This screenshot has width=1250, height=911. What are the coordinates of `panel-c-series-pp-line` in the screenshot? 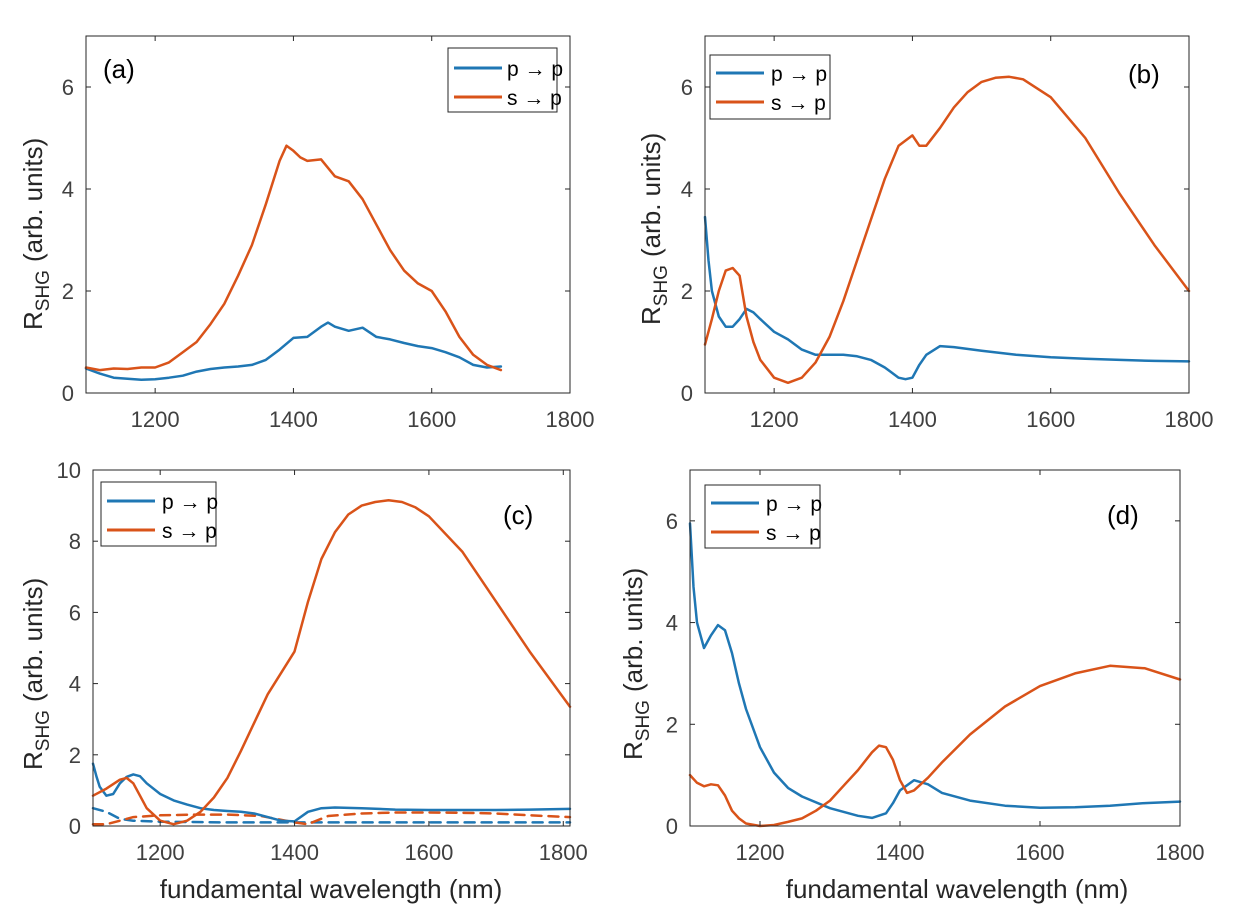 It's located at (331, 792).